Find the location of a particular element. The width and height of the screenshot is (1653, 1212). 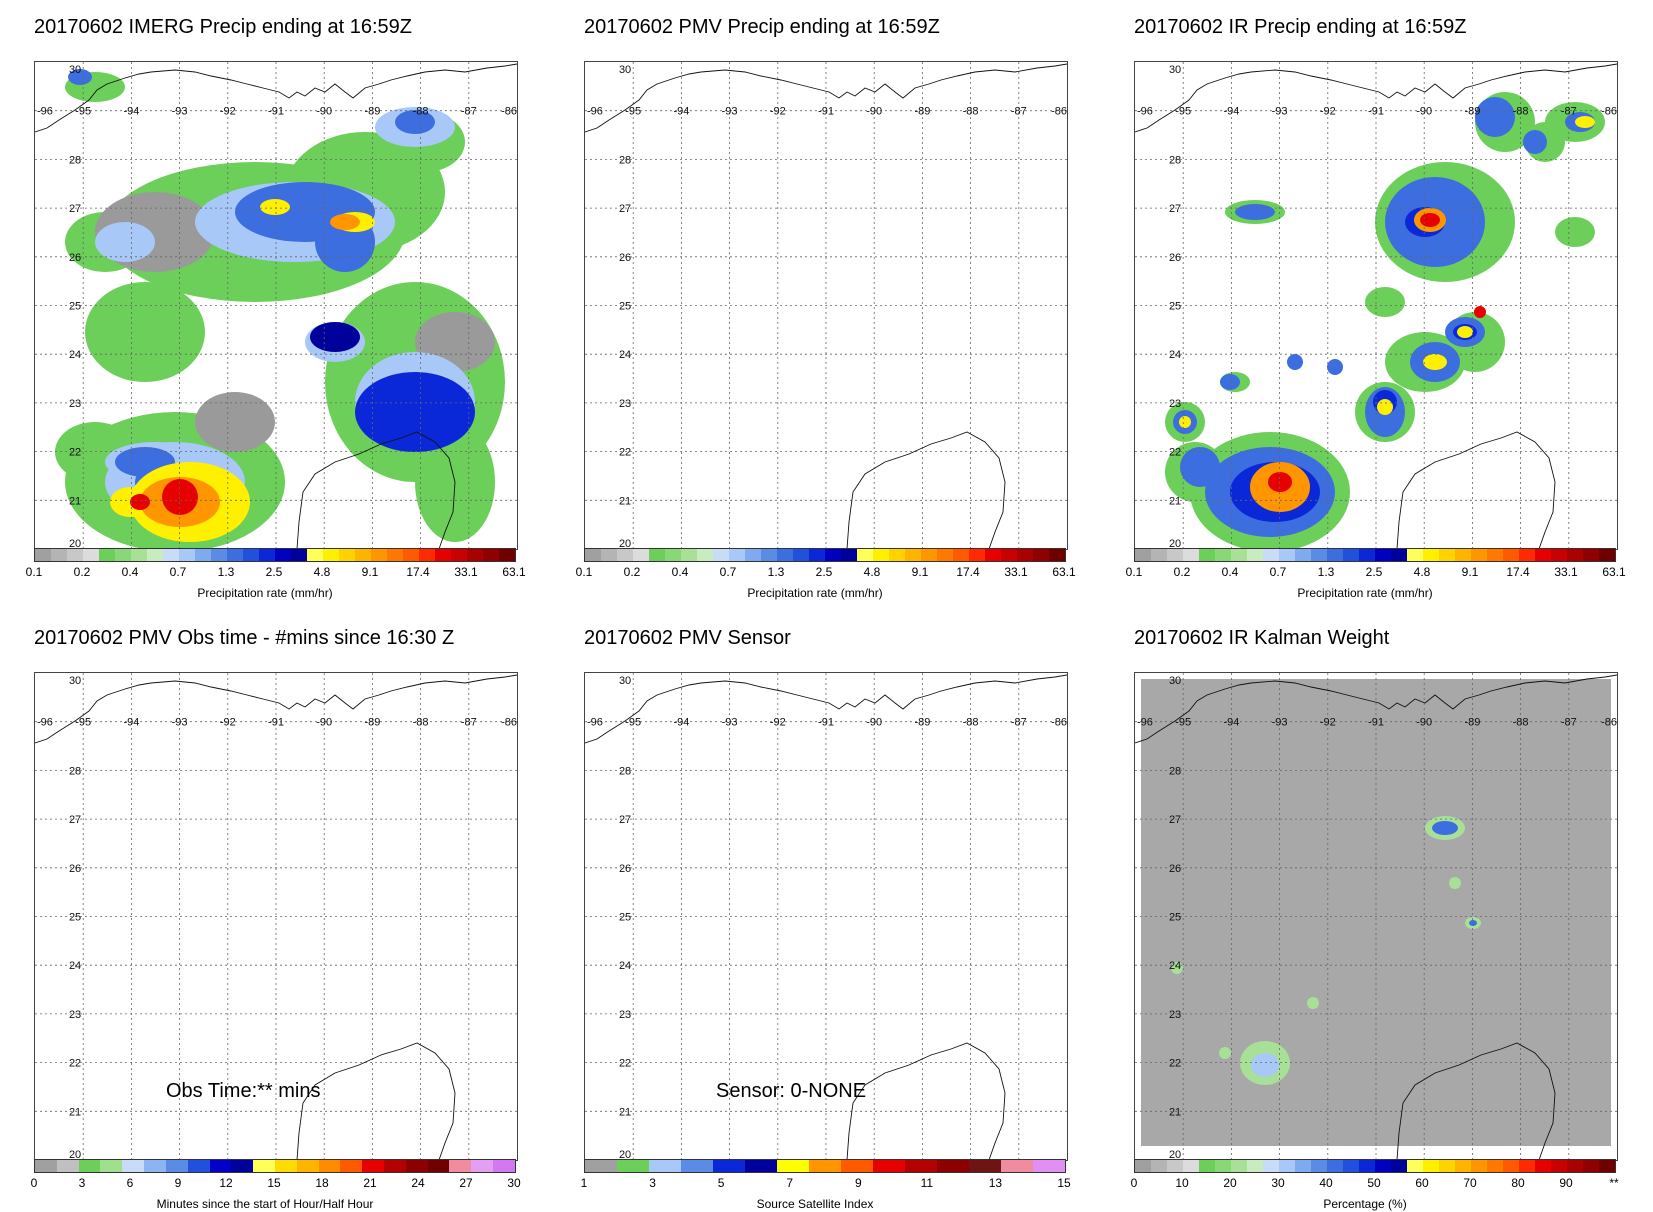

colorbar-tick-label: 30 is located at coordinates (514, 1183).